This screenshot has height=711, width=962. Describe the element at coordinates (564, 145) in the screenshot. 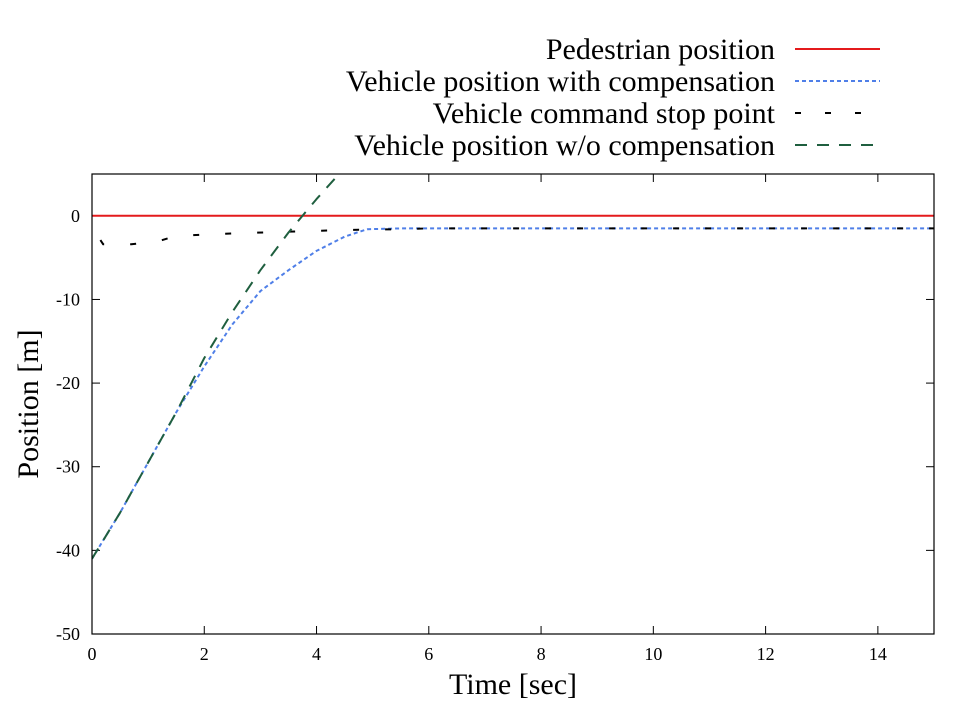

I see `legend-label-vehicle-position-w-o-compensation: Vehicle position w/o compensation` at that location.